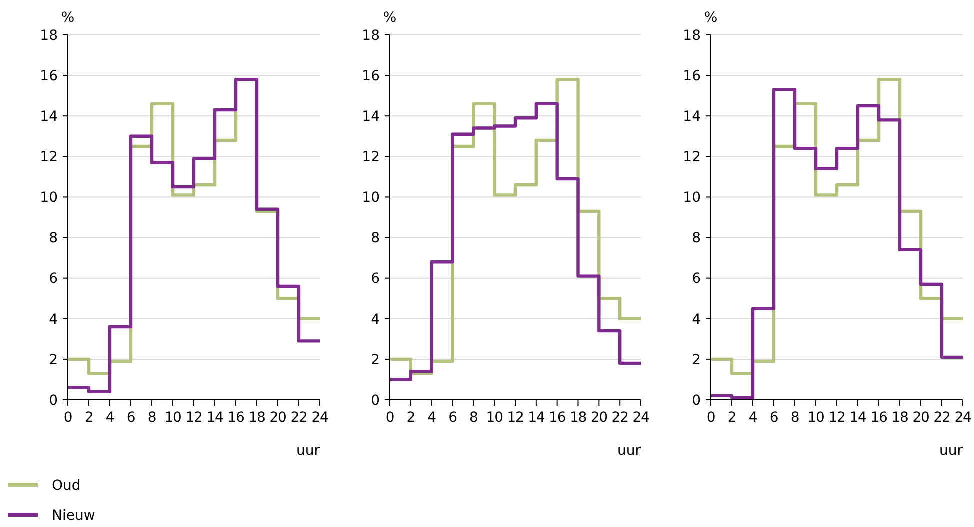 The image size is (974, 527). I want to click on legend-label: Nieuw, so click(74, 516).